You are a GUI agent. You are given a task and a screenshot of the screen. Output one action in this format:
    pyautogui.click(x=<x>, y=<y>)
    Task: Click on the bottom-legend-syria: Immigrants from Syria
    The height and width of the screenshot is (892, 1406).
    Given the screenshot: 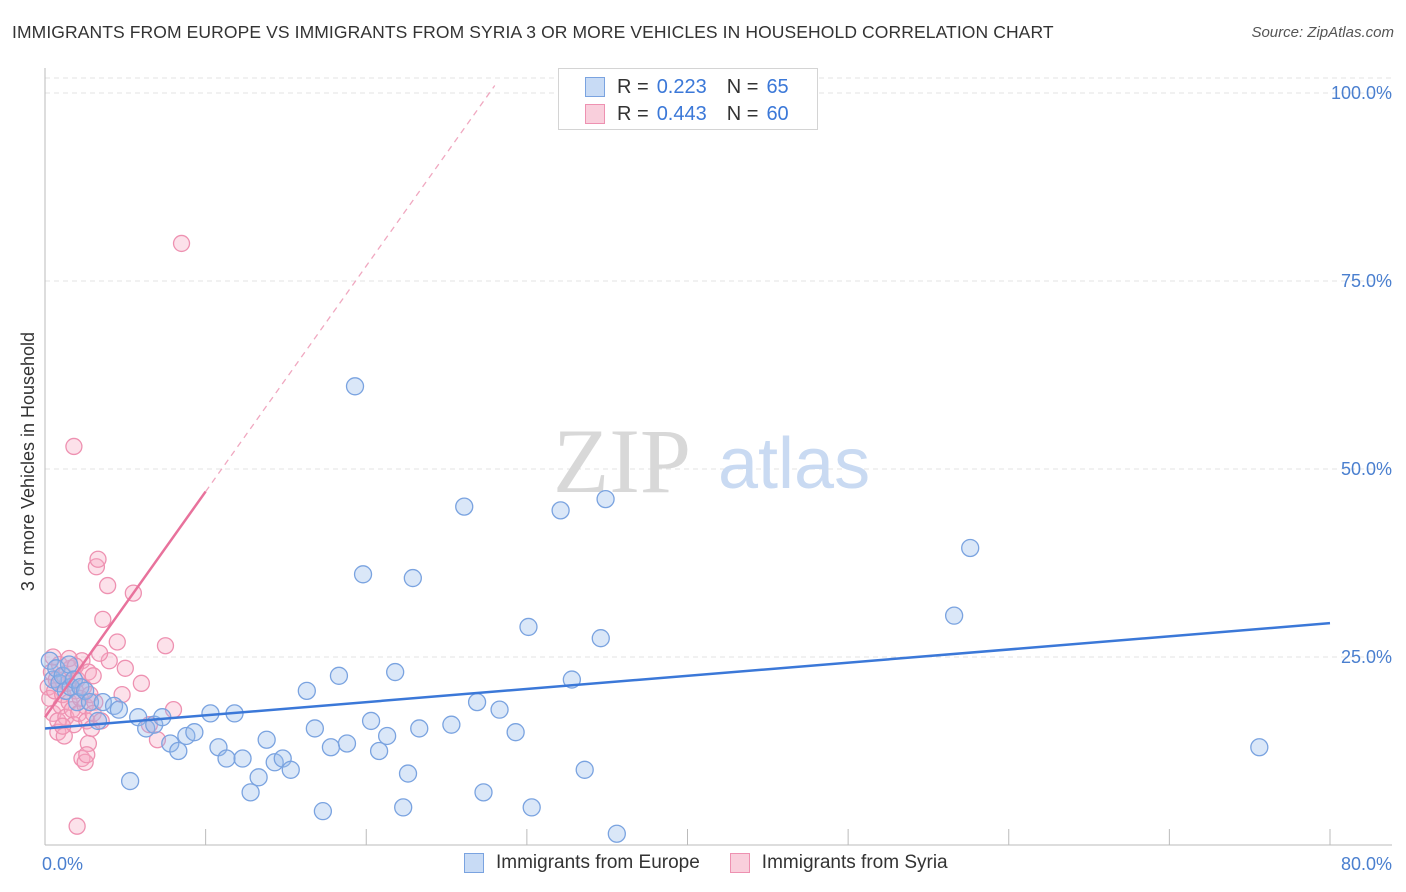 What is the action you would take?
    pyautogui.click(x=838, y=863)
    